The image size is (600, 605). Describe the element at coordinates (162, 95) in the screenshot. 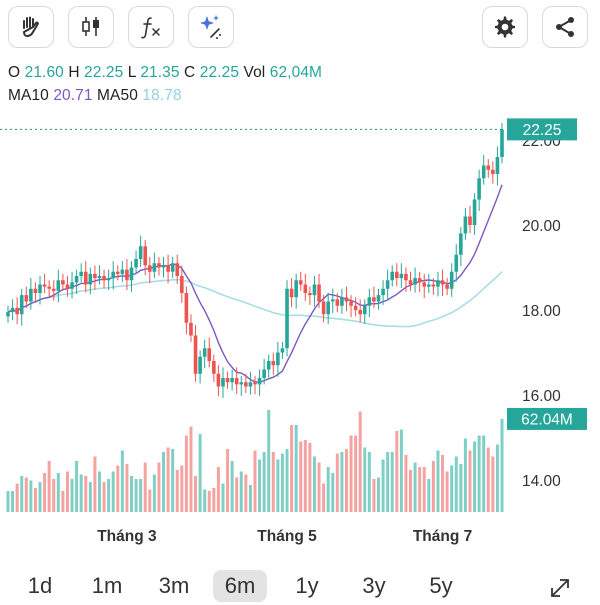

I see `ma50-value: 18.78` at that location.